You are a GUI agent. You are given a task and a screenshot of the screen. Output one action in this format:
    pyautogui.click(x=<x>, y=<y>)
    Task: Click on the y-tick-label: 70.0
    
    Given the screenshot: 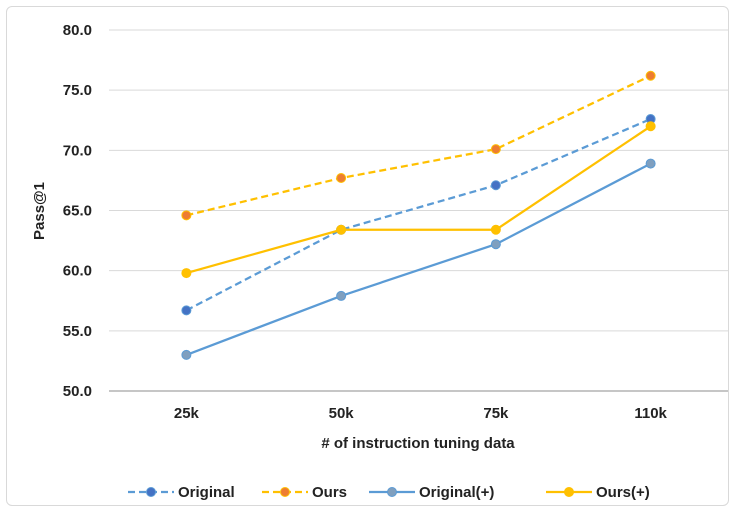 What is the action you would take?
    pyautogui.click(x=77, y=150)
    